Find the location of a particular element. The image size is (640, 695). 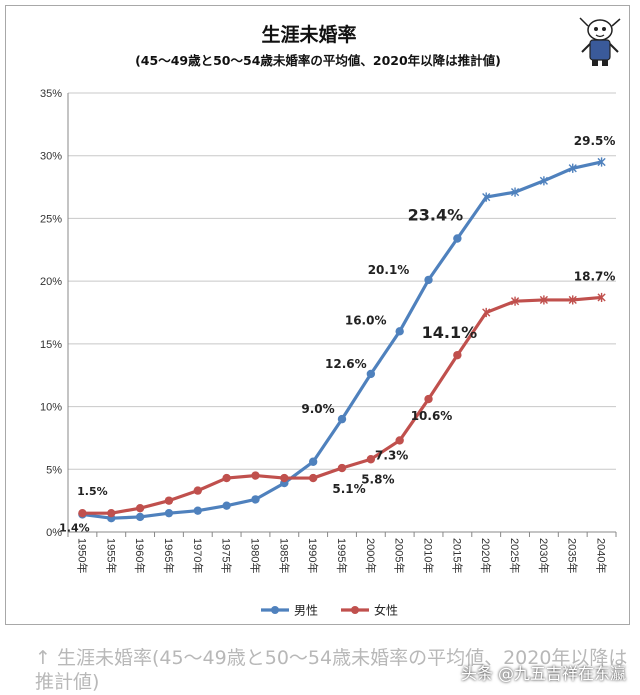

x-tick-label: 2005年 is located at coordinates (400, 555).